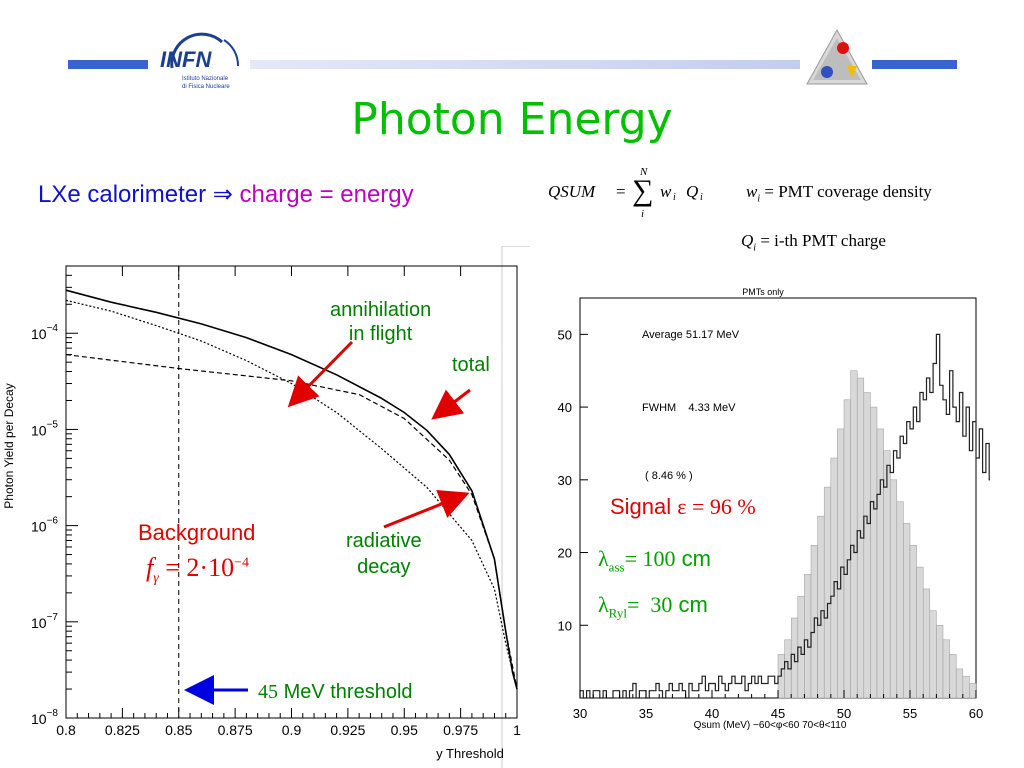  I want to click on histogram-x-tick-label: 35, so click(646, 713).